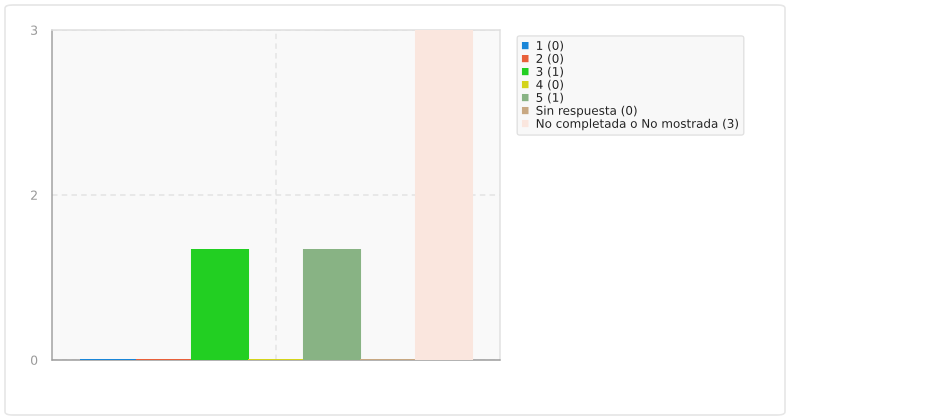 The width and height of the screenshot is (949, 420). Describe the element at coordinates (34, 30) in the screenshot. I see `y-tick-label: 3` at that location.